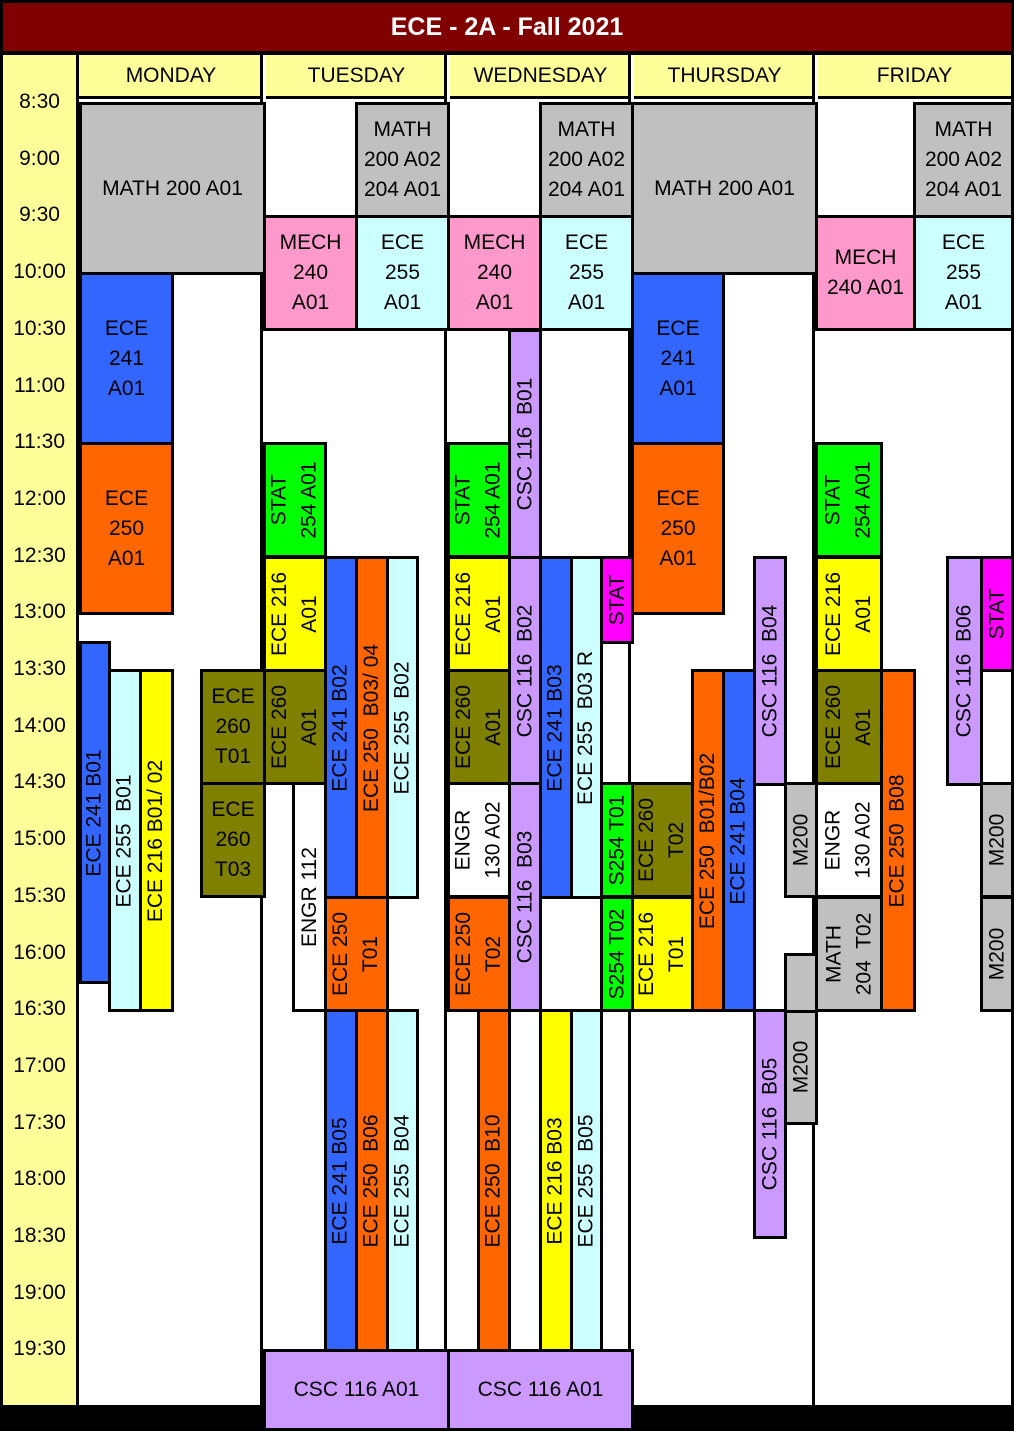 The image size is (1014, 1431). What do you see at coordinates (39, 1349) in the screenshot?
I see `time-label: 19:30` at bounding box center [39, 1349].